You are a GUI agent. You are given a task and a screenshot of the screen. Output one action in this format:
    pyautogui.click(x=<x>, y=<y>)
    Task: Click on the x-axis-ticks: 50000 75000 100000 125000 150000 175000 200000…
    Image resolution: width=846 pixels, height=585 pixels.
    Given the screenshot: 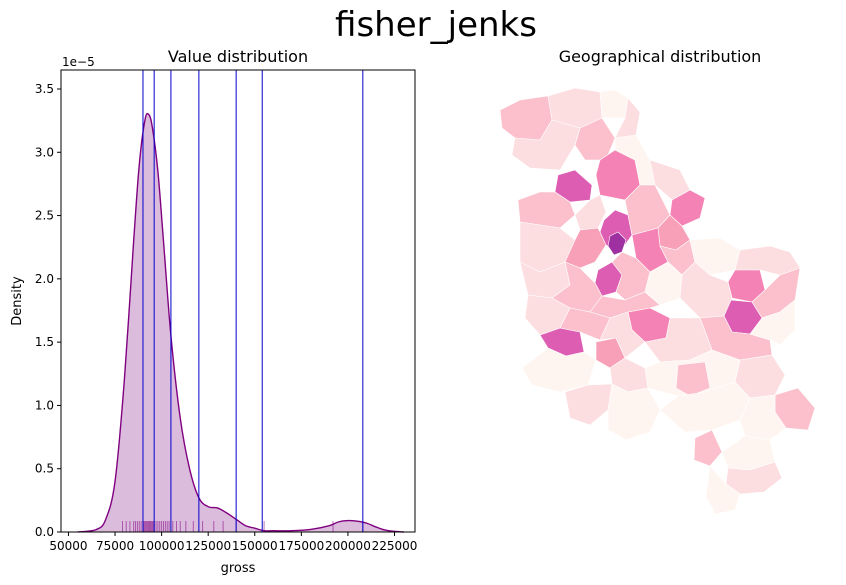 What is the action you would take?
    pyautogui.click(x=233, y=542)
    